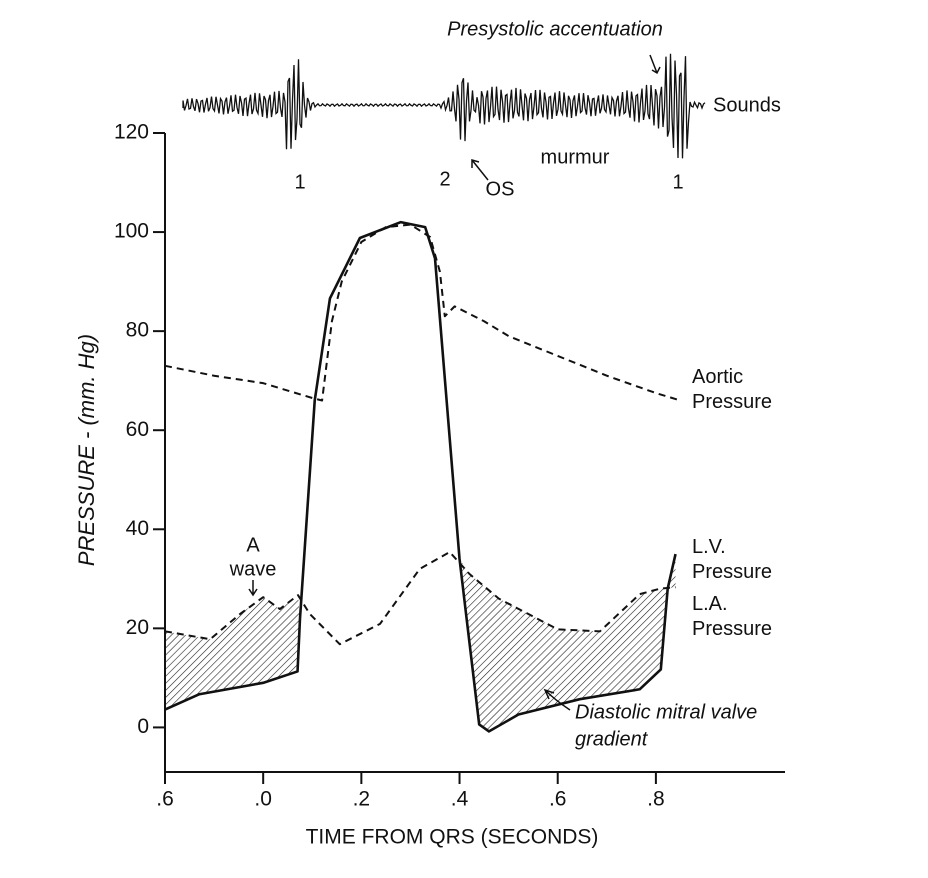  What do you see at coordinates (732, 389) in the screenshot?
I see `series-label: Aortic Pressure` at bounding box center [732, 389].